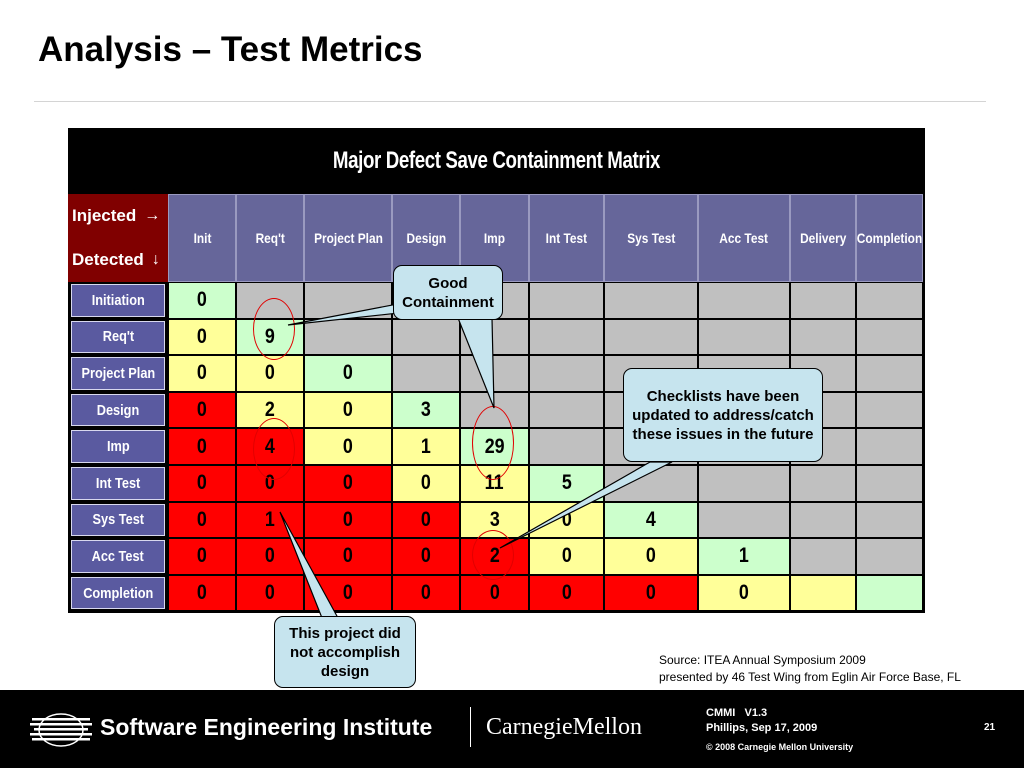  Describe the element at coordinates (426, 410) in the screenshot. I see `matrix-cell: 3` at that location.